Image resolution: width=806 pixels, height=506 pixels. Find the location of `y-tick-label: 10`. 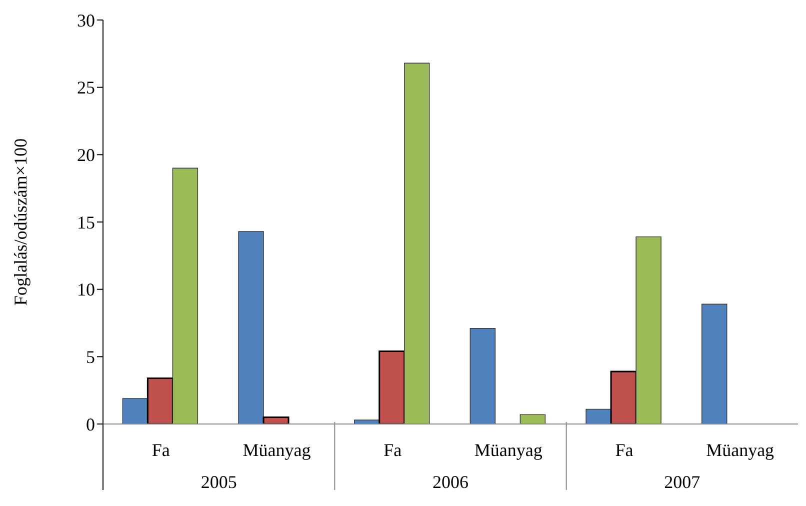

y-tick-label: 10 is located at coordinates (86, 290).